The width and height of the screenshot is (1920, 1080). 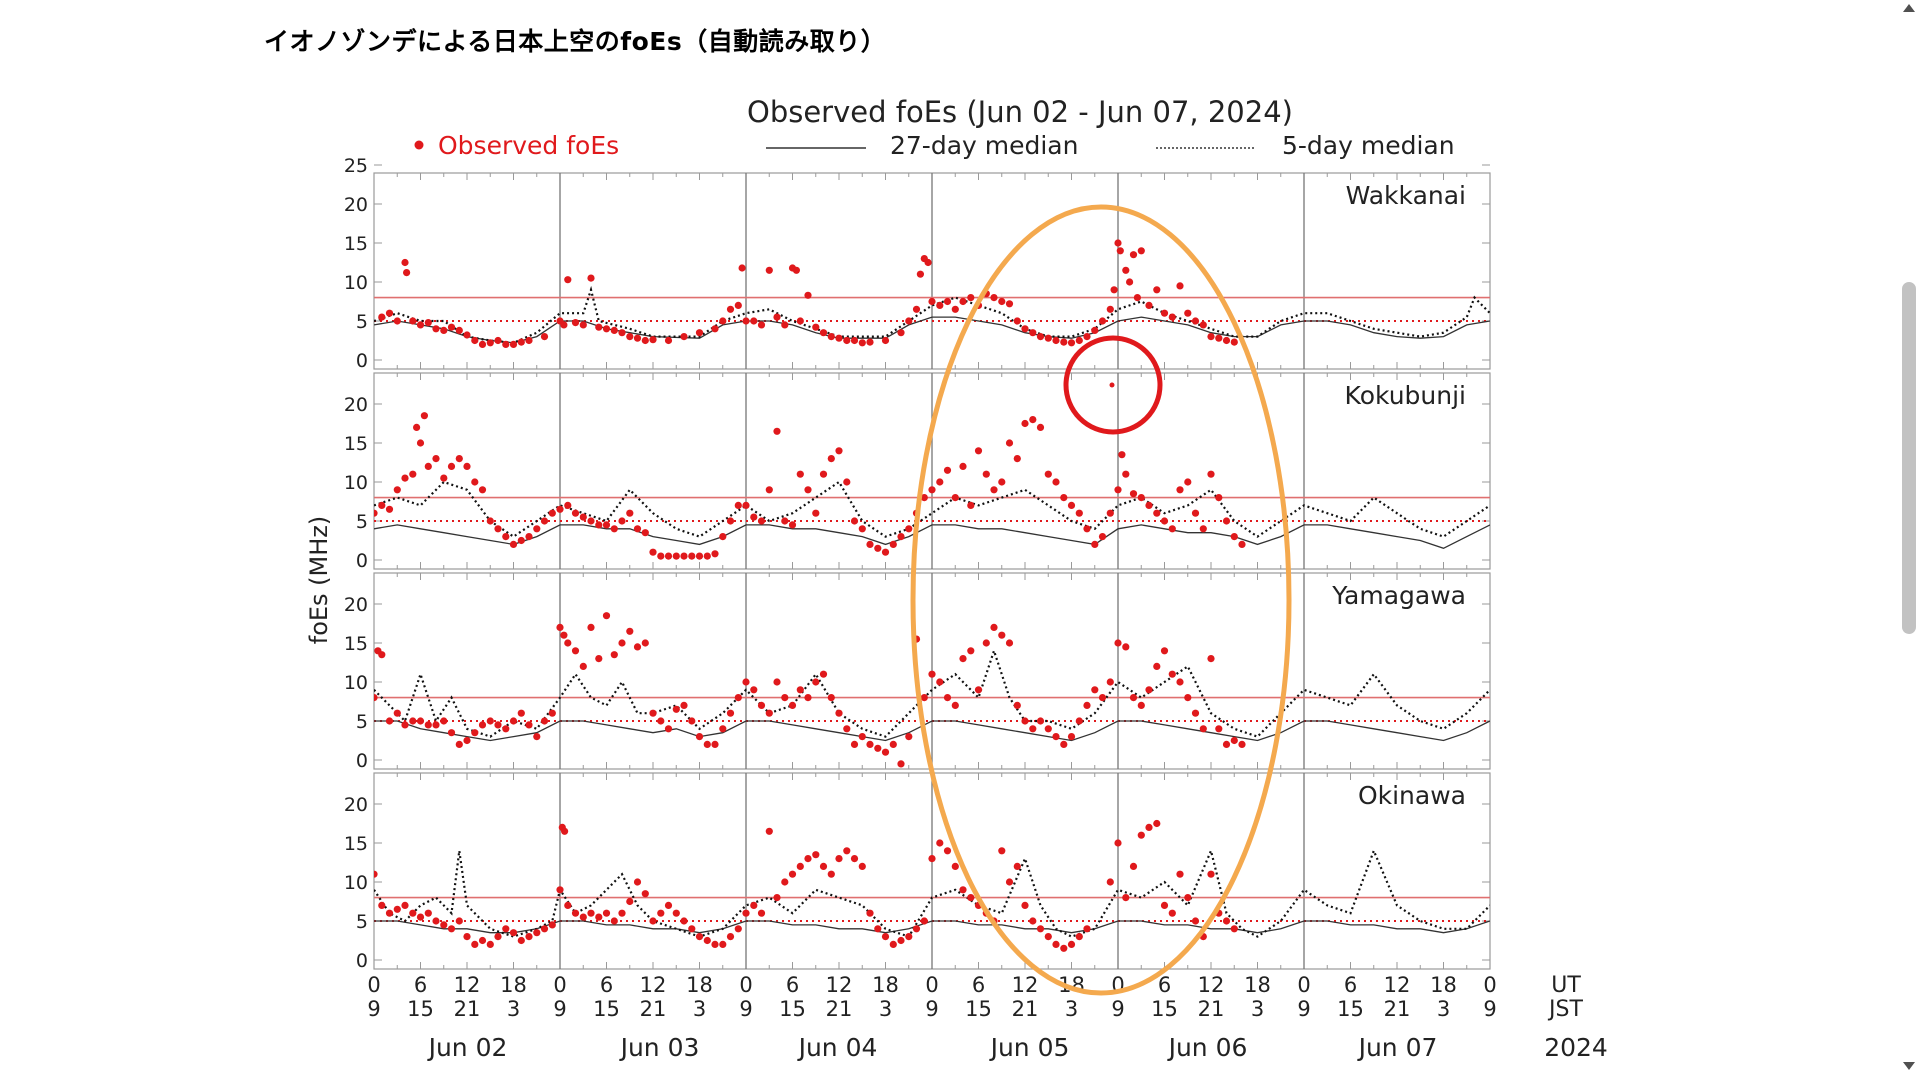 I want to click on y-tick-label: 20, so click(x=356, y=405).